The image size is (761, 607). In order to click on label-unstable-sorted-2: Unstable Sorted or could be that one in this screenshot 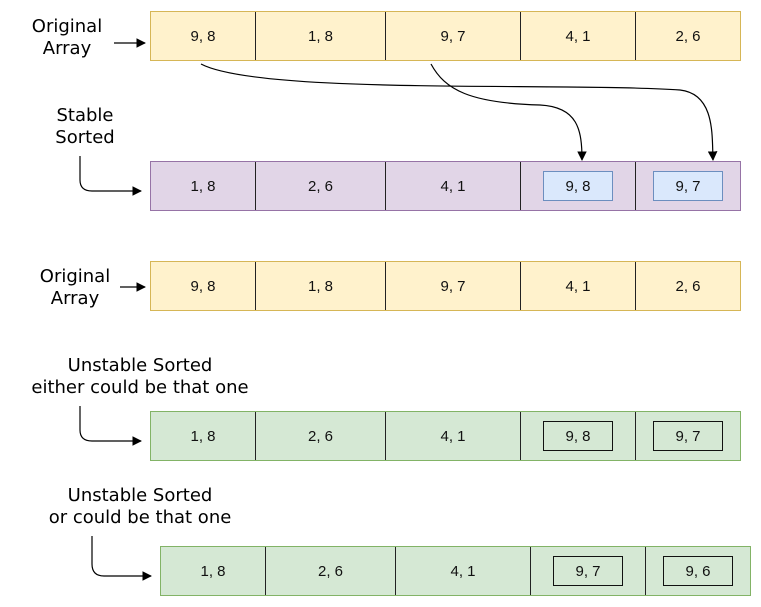, I will do `click(140, 507)`.